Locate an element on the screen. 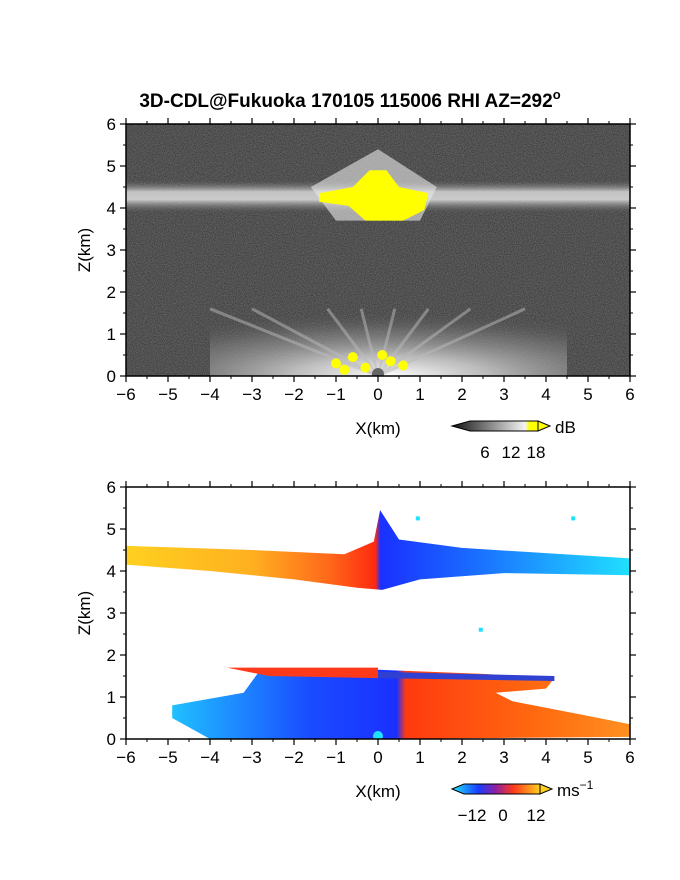 The height and width of the screenshot is (880, 680). reflectivity-colorbar-tick: 12 is located at coordinates (511, 452).